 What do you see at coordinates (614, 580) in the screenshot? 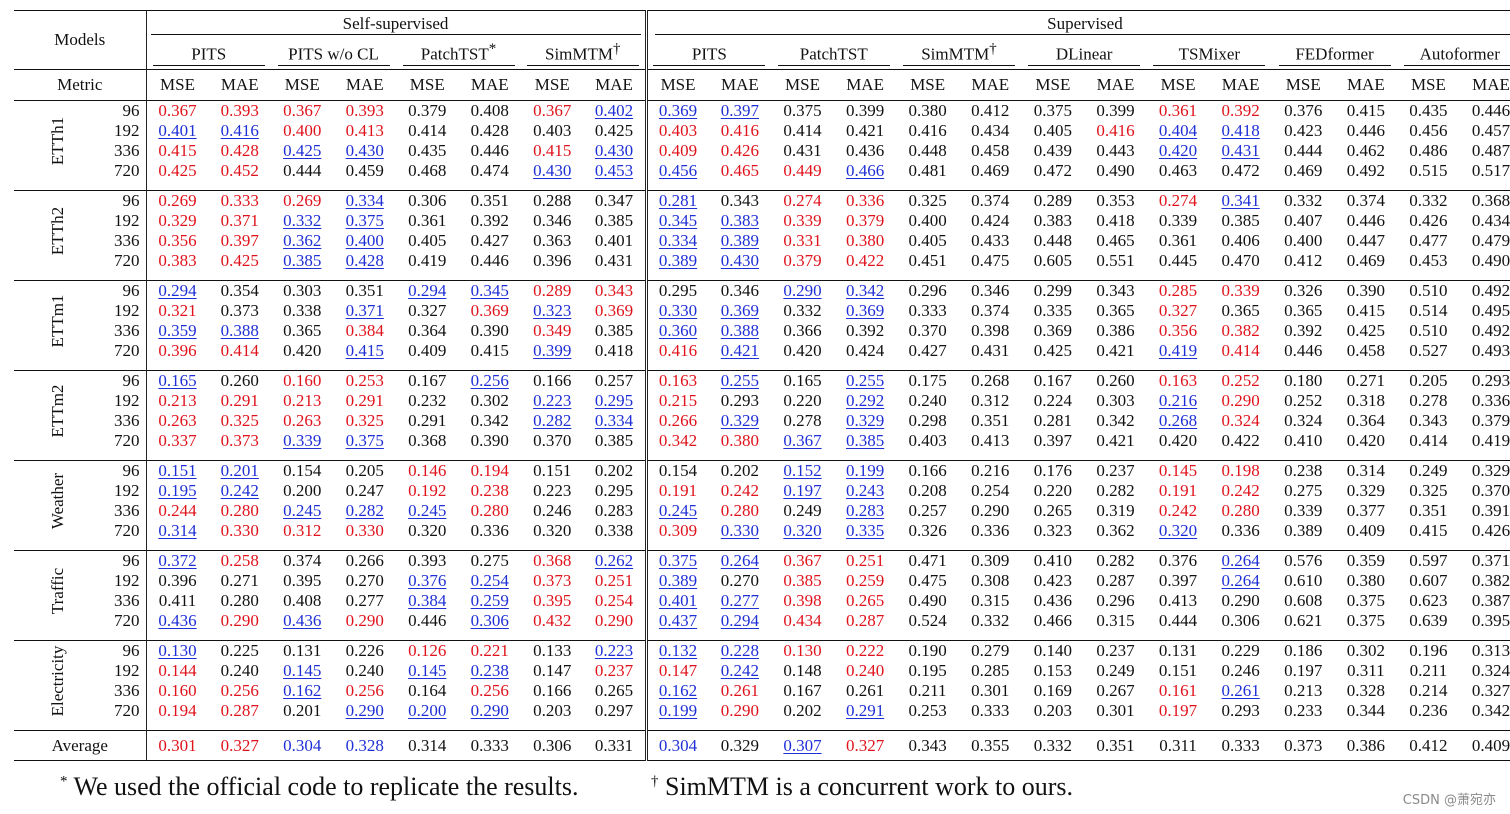
I see `value-cell: 0.251` at bounding box center [614, 580].